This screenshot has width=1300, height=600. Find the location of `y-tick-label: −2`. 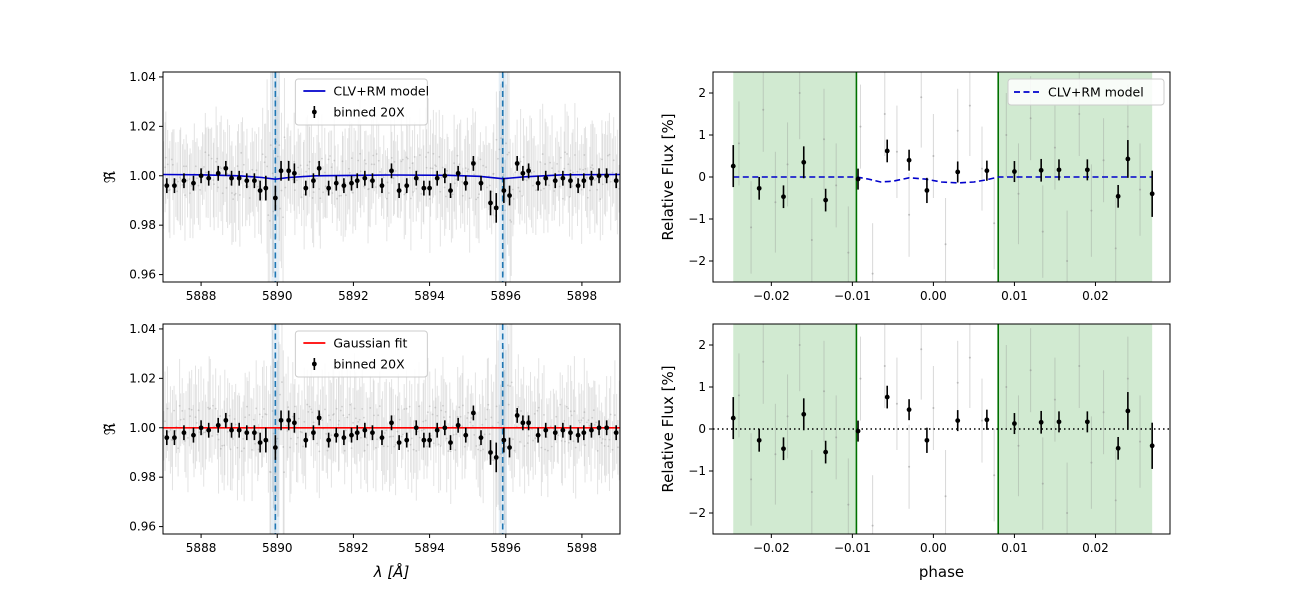

y-tick-label: −2 is located at coordinates (697, 513).